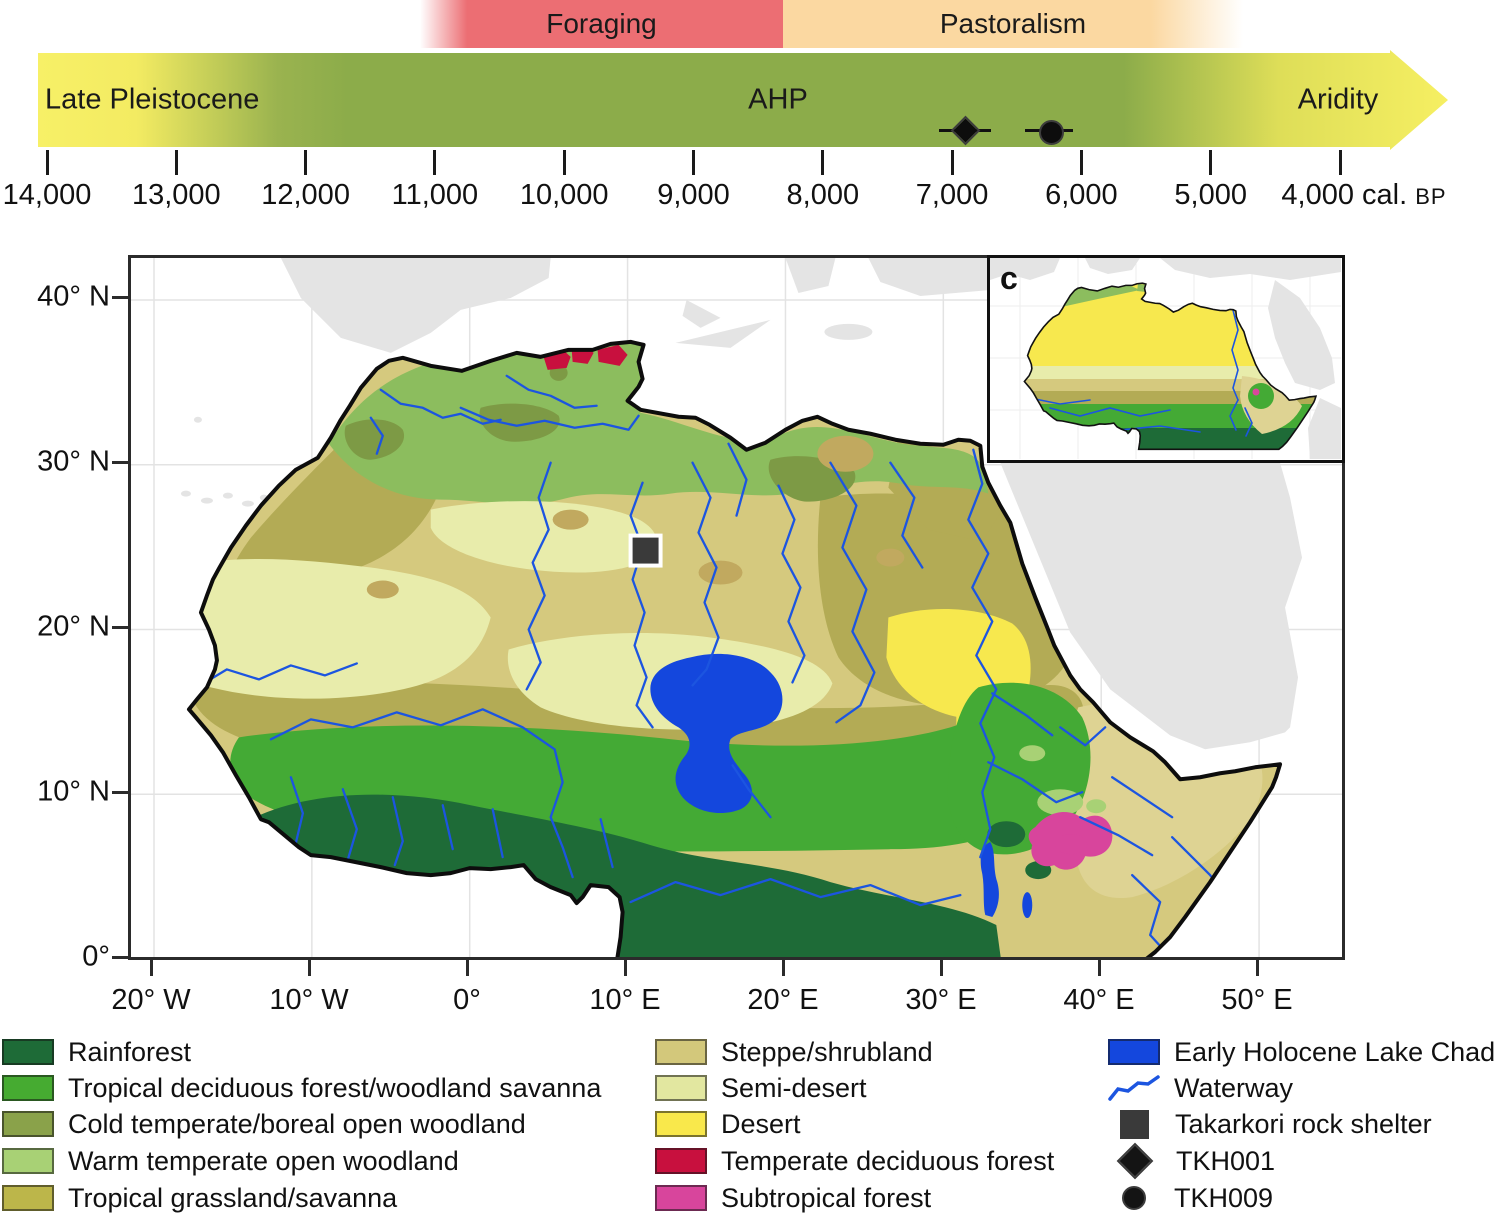  I want to click on legend-item-label: Cold temperate/boreal open woodland, so click(297, 1123).